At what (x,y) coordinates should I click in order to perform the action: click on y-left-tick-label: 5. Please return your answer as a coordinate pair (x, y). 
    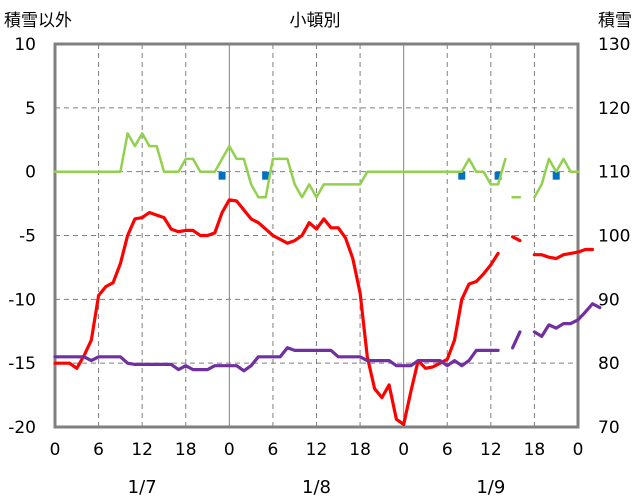
    Looking at the image, I should click on (30, 109).